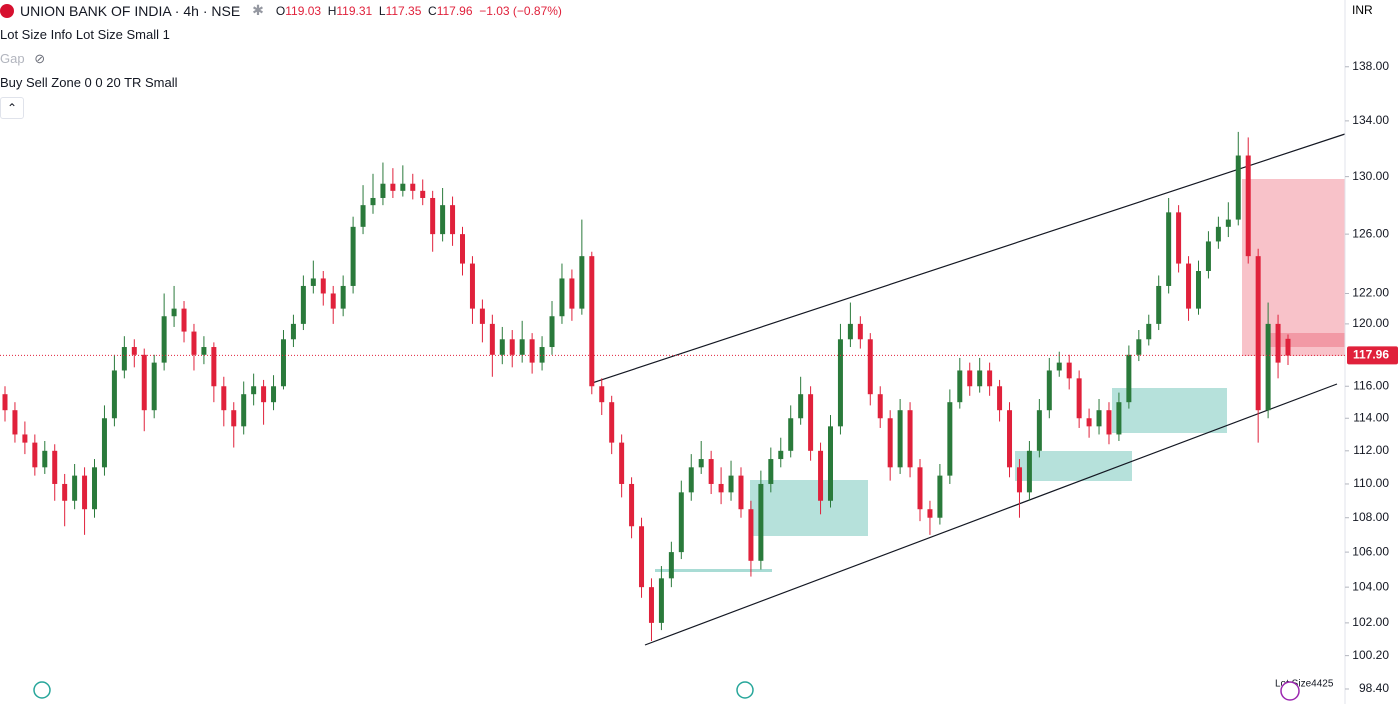  Describe the element at coordinates (7, 10) in the screenshot. I see `symbol-logo` at that location.